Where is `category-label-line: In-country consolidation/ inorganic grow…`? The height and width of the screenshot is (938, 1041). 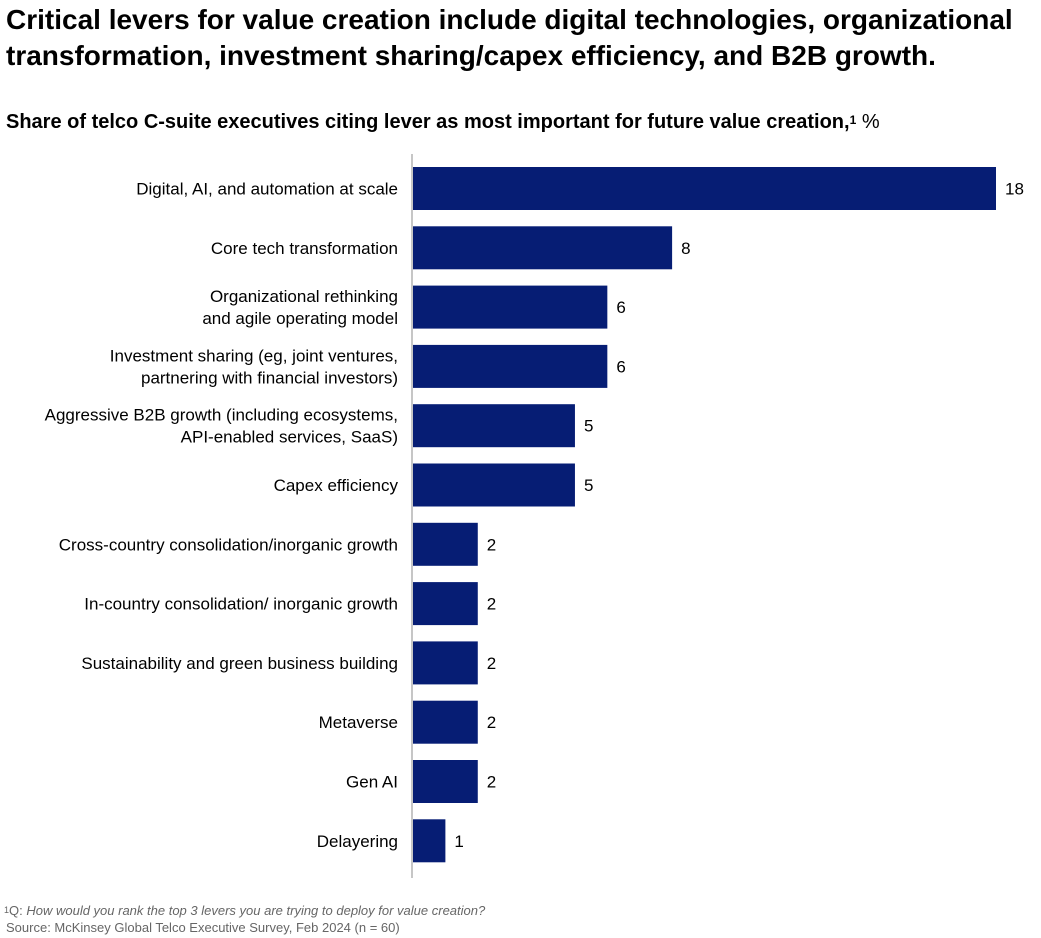
category-label-line: In-country consolidation/ inorganic grow… is located at coordinates (241, 604).